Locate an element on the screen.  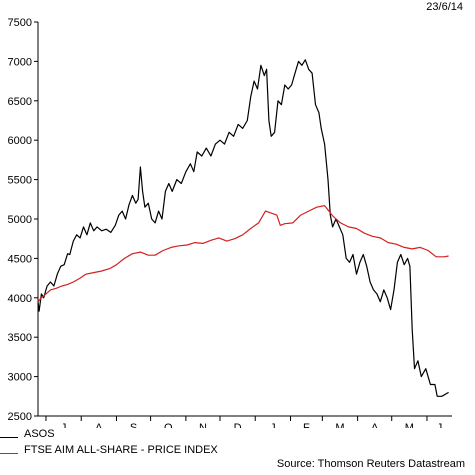
date-stamp: 23/6/14 is located at coordinates (444, 7).